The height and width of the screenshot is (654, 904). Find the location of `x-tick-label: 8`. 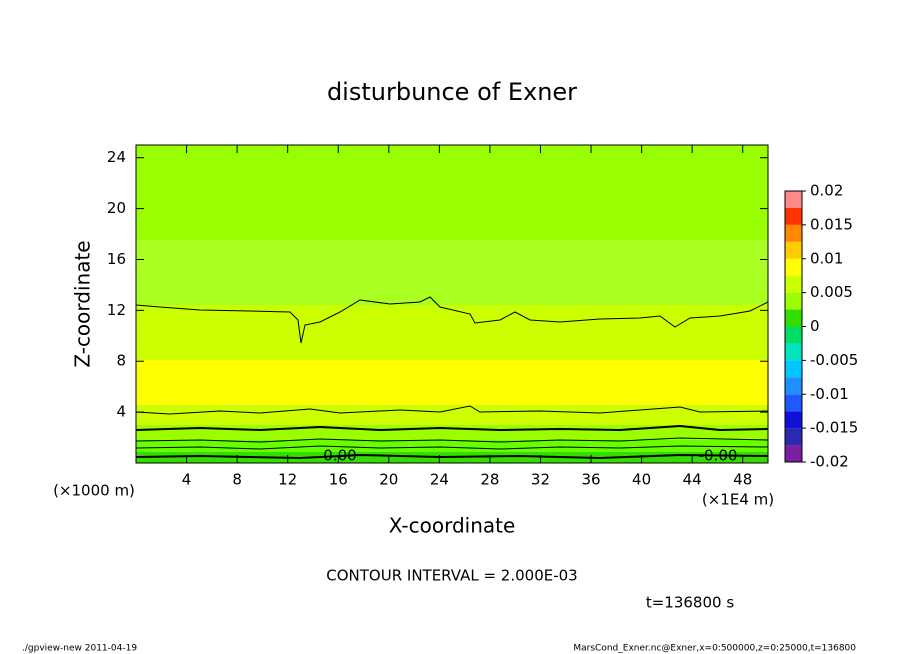

x-tick-label: 8 is located at coordinates (237, 480).